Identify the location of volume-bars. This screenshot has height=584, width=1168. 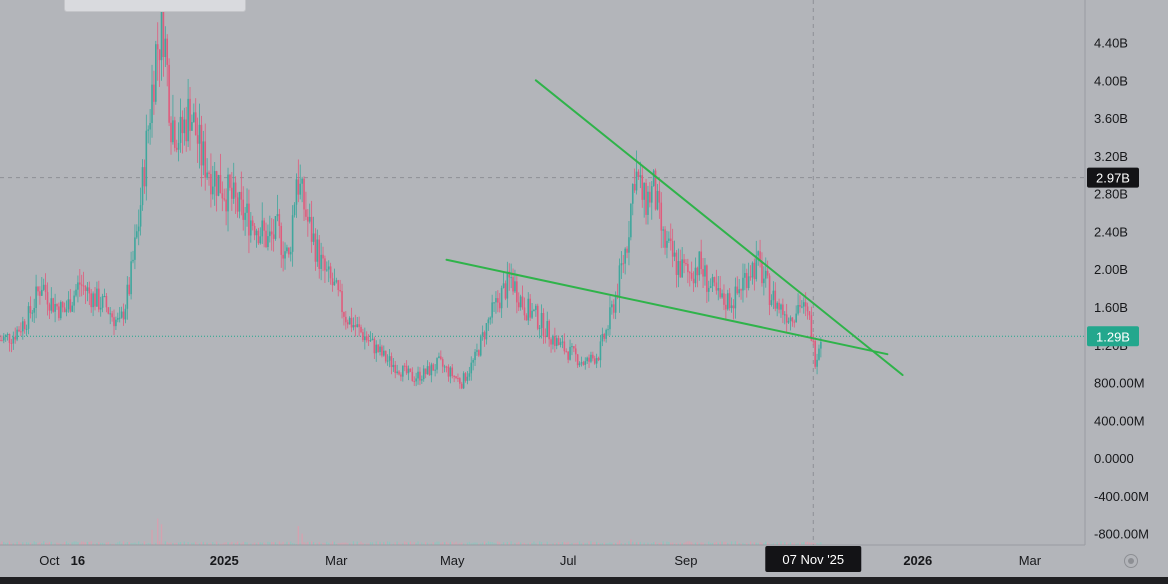
(411, 531).